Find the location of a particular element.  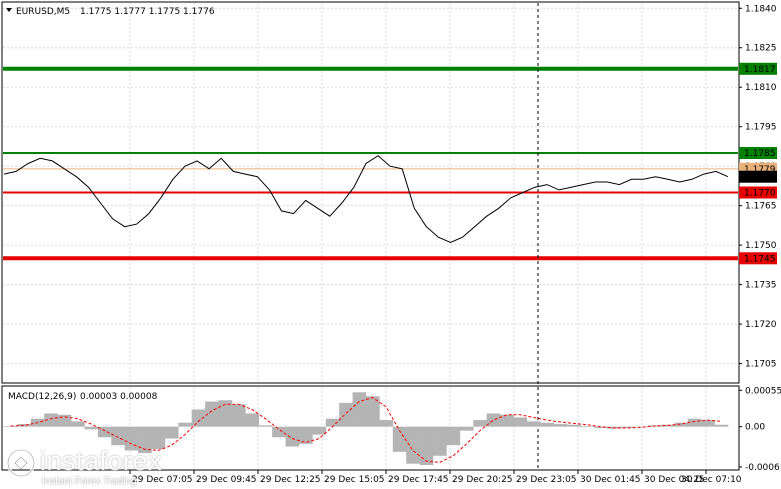

level-tag-label: 1.1770 is located at coordinates (760, 194).